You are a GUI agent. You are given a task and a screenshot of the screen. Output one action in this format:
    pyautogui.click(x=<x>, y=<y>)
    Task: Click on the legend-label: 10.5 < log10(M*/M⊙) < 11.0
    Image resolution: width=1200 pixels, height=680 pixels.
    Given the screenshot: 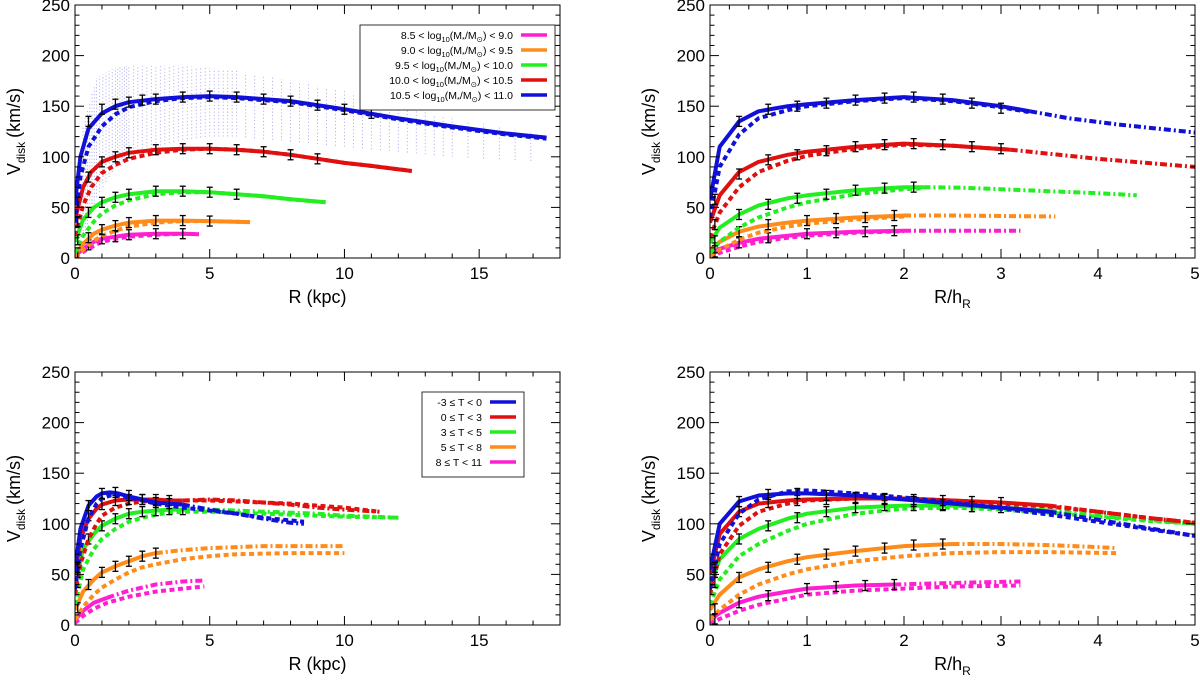 What is the action you would take?
    pyautogui.click(x=451, y=97)
    